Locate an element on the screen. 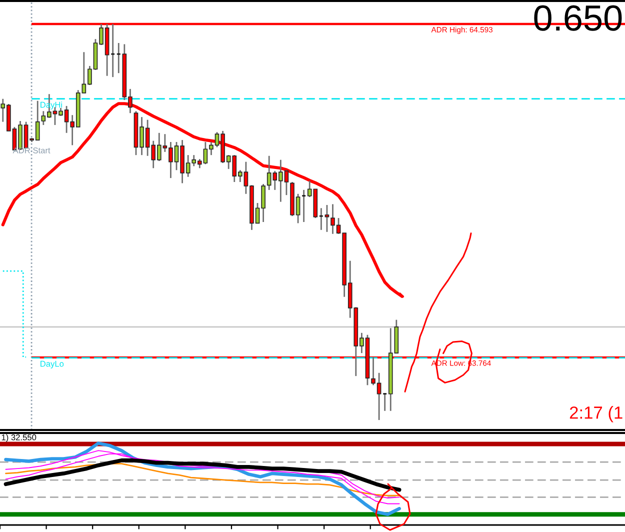  annotation: 2:17 (1 is located at coordinates (596, 414).